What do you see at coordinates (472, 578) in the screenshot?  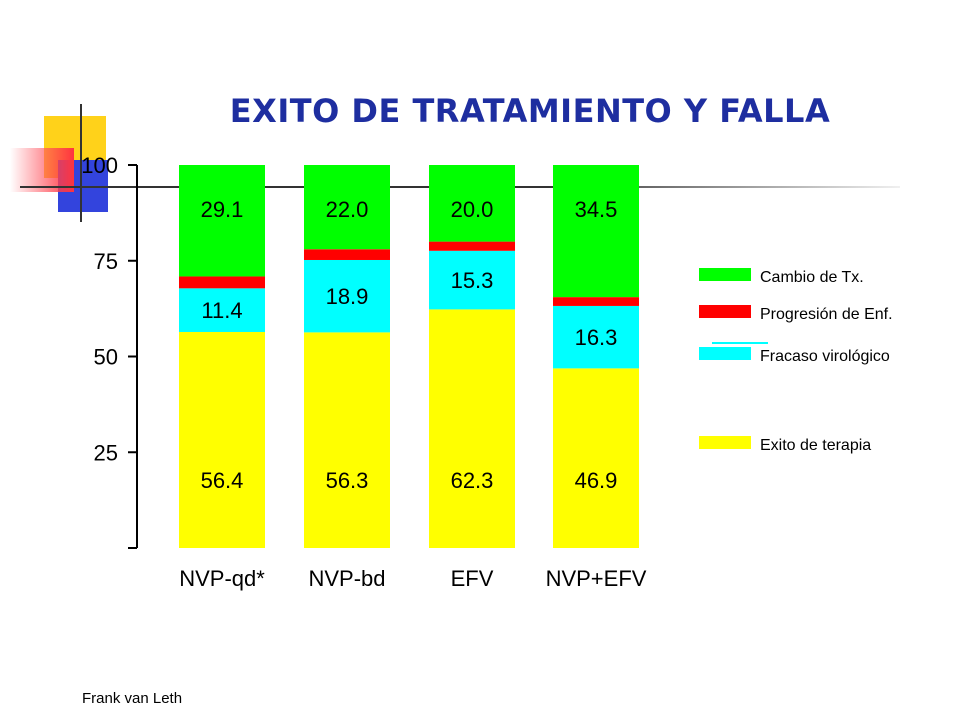 I see `x-category-label: EFV` at bounding box center [472, 578].